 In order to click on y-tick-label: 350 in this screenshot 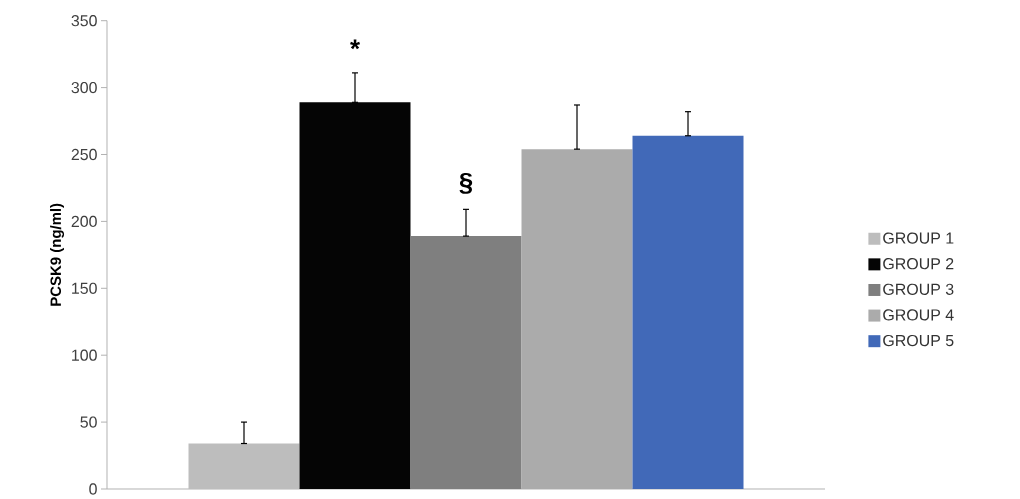, I will do `click(84, 21)`.